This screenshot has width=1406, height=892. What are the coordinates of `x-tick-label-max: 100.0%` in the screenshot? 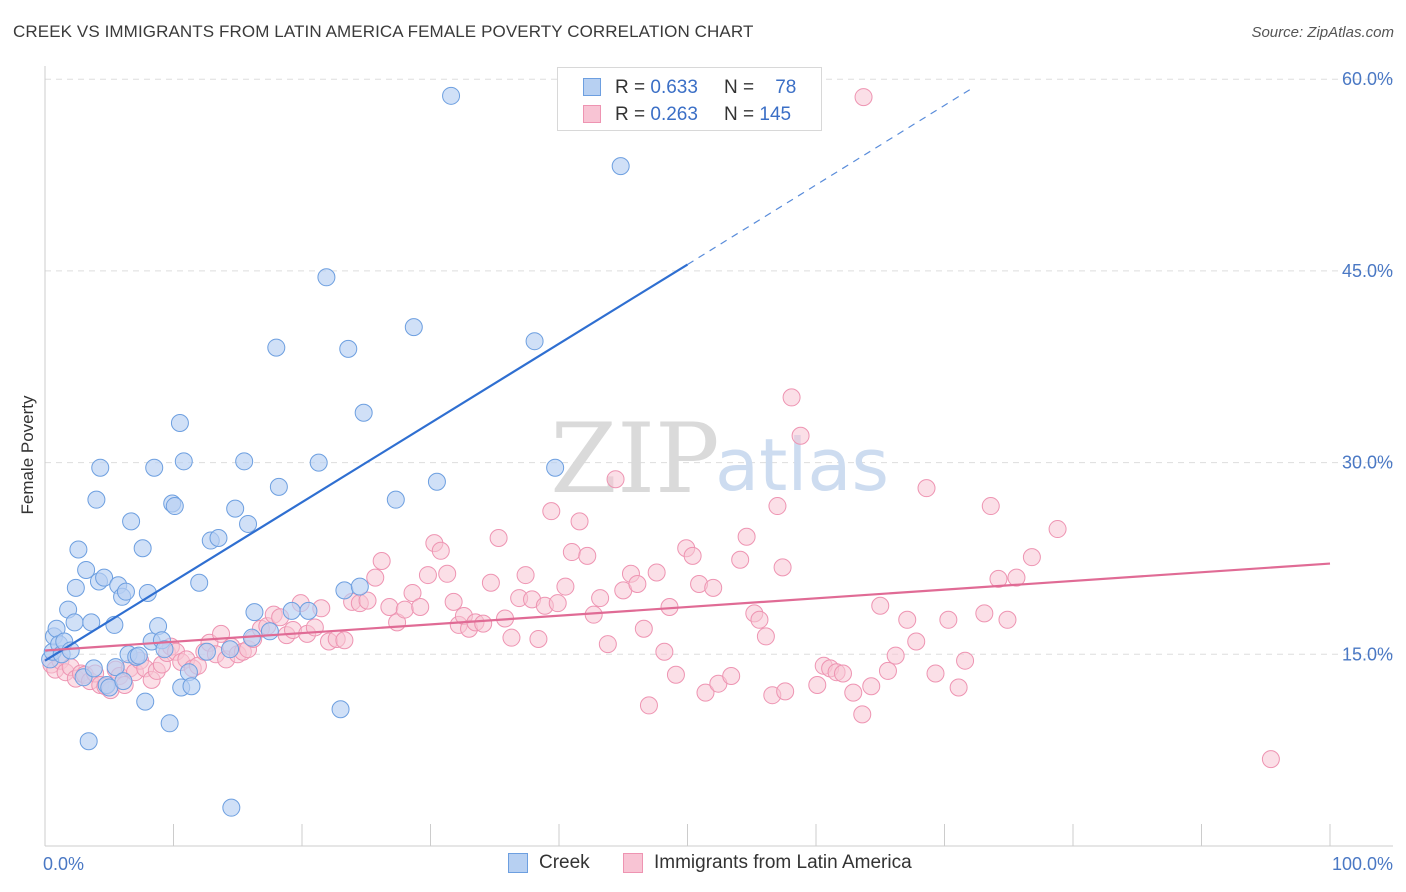 It's located at (1362, 864).